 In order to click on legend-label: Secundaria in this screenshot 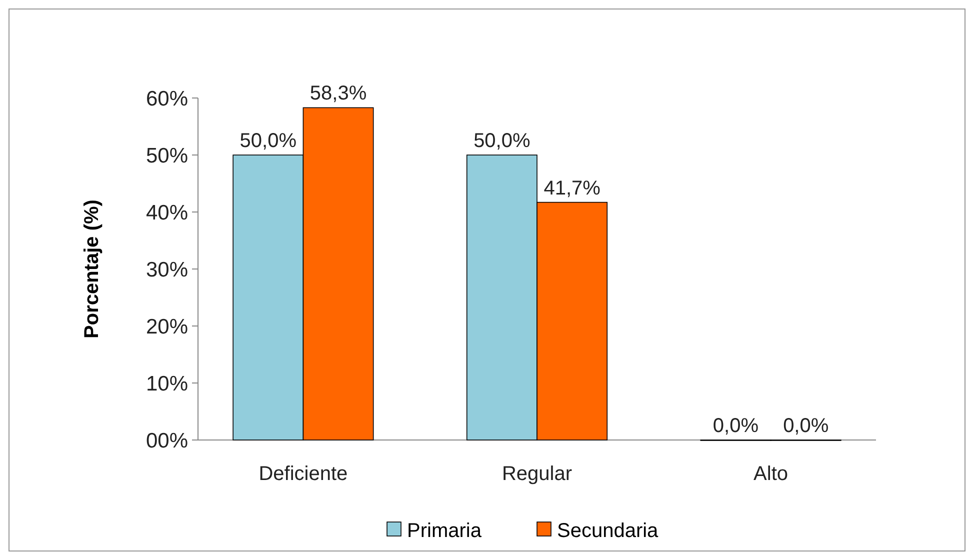, I will do `click(608, 531)`.